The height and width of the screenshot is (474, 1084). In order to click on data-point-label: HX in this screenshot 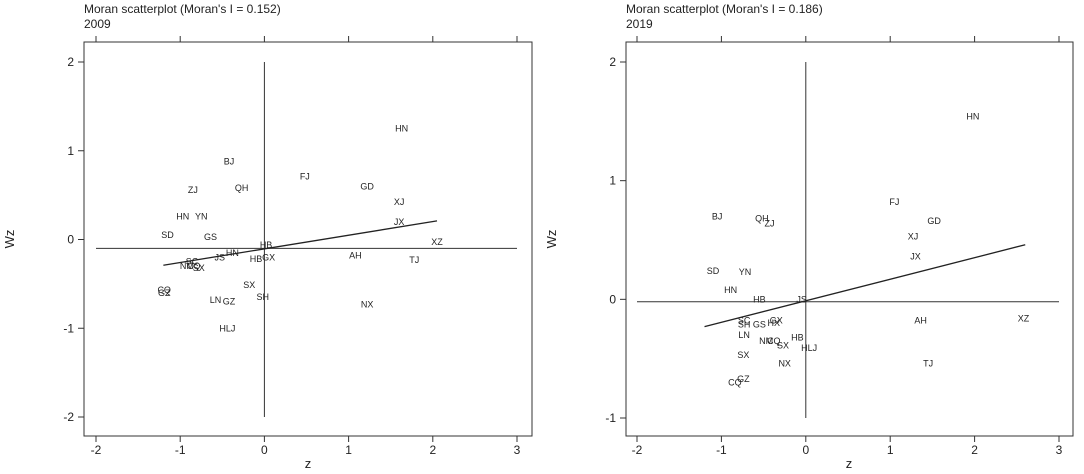, I will do `click(773, 323)`.